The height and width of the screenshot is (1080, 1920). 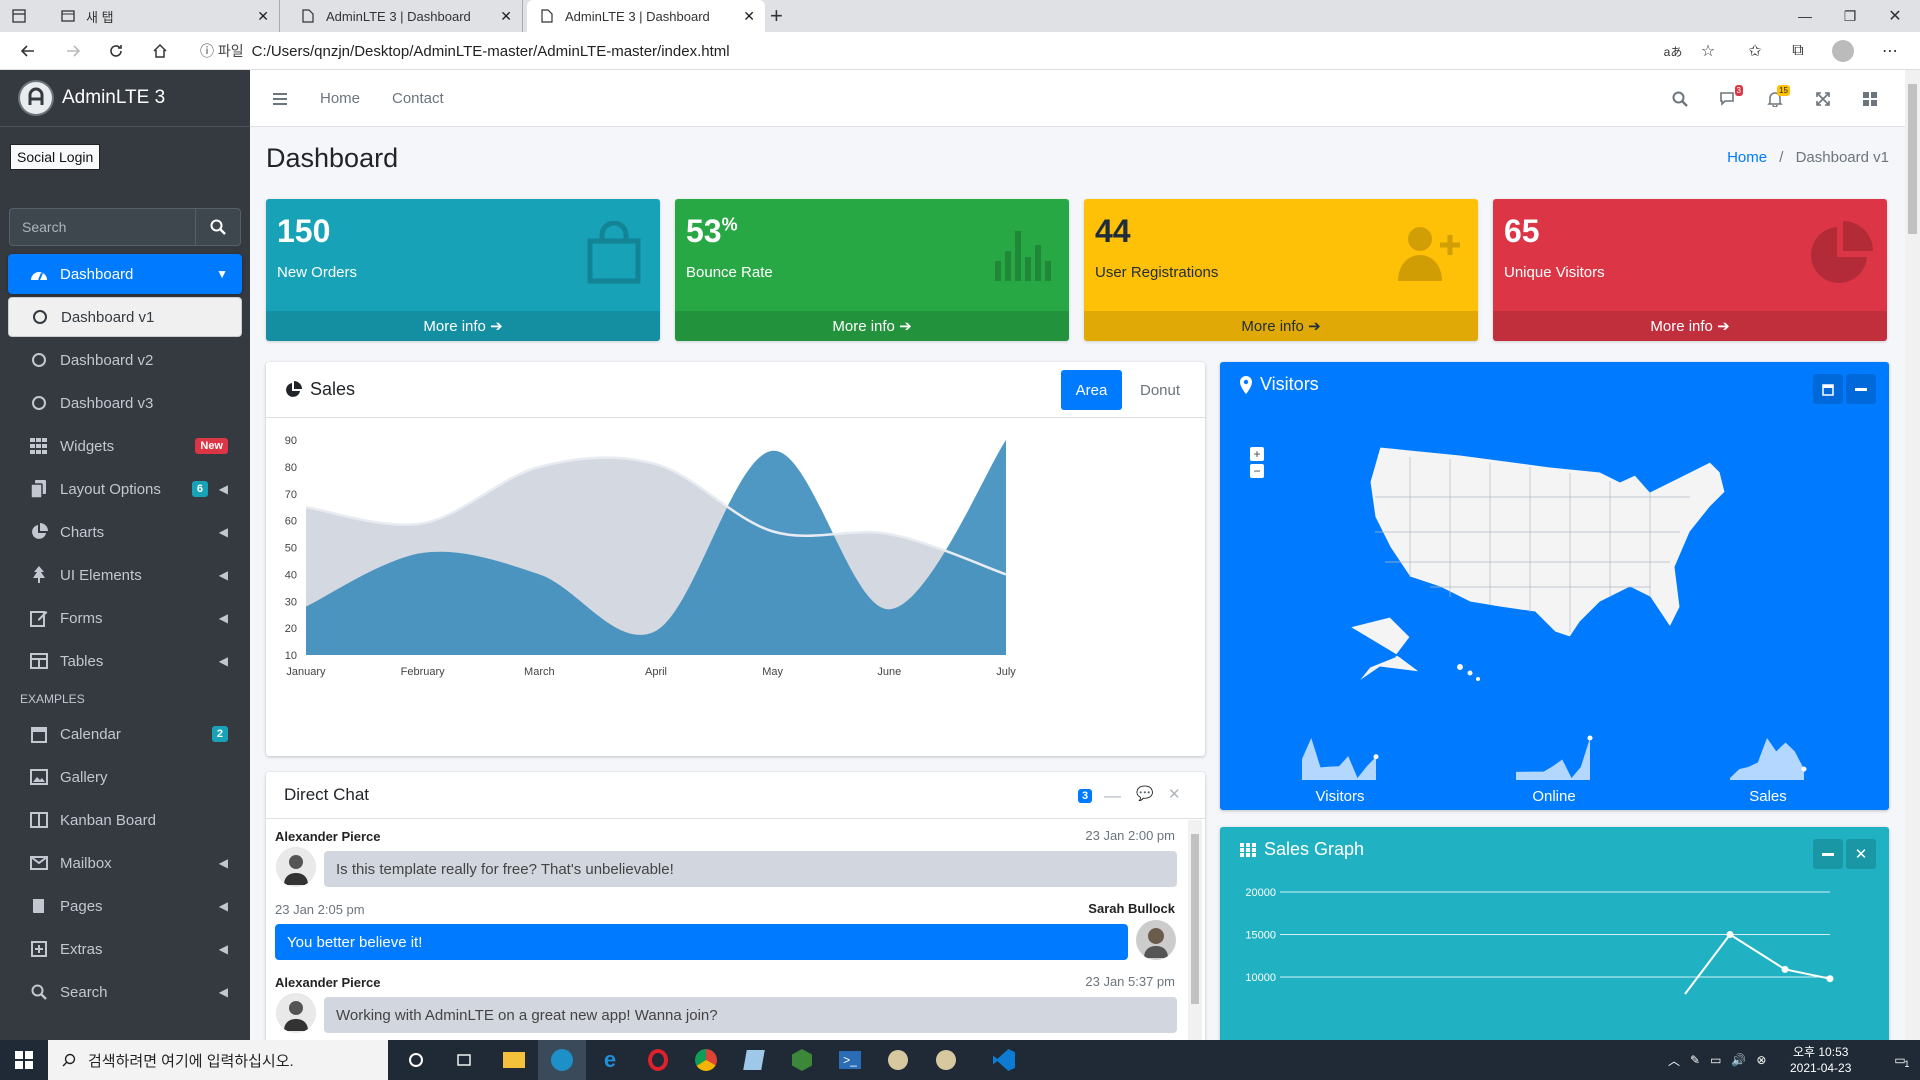 I want to click on vscode-button, so click(x=1004, y=1060).